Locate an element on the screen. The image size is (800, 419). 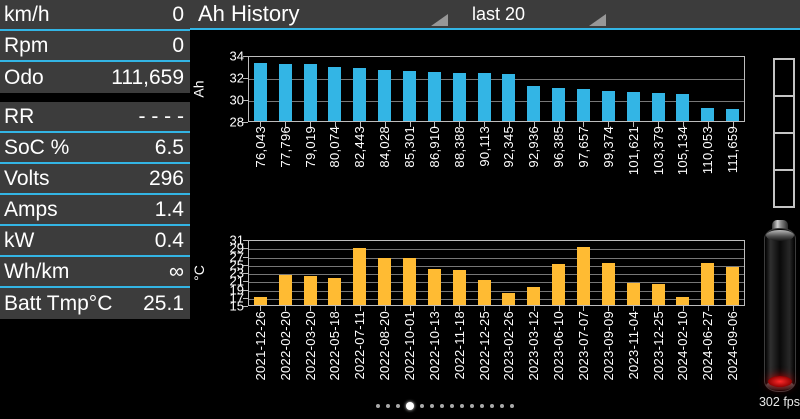
batt-temp-plot is located at coordinates (496, 273).